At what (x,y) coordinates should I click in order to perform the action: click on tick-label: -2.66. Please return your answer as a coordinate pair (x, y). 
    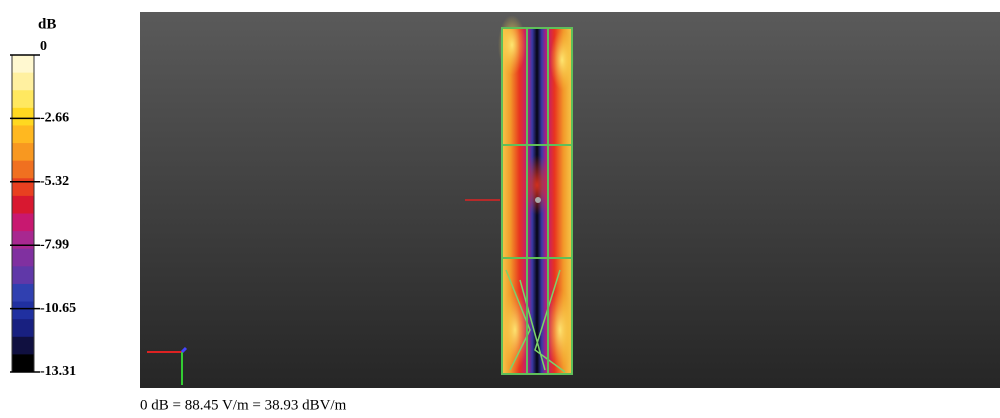
    Looking at the image, I should click on (54, 118).